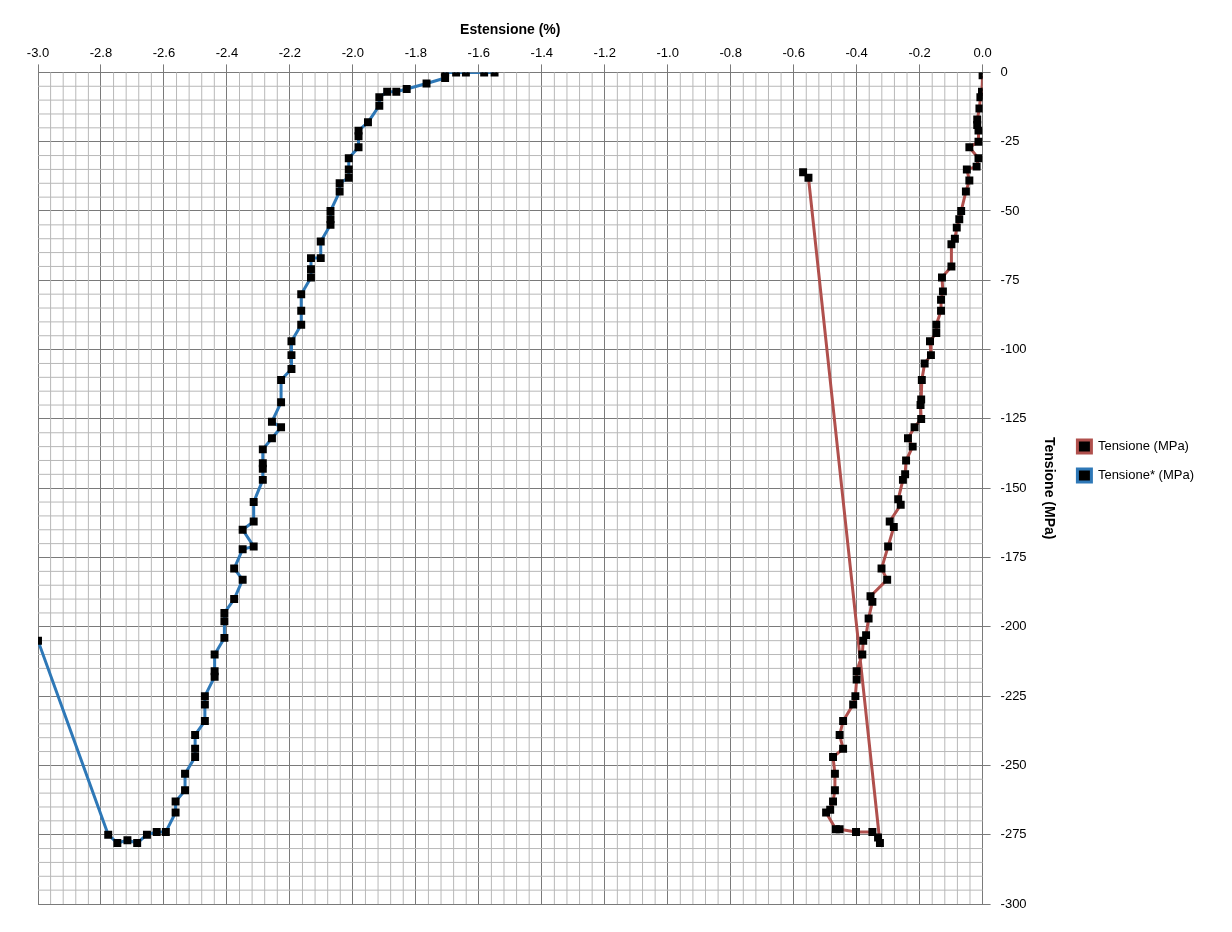  I want to click on y-tick-label: -275, so click(1013, 834).